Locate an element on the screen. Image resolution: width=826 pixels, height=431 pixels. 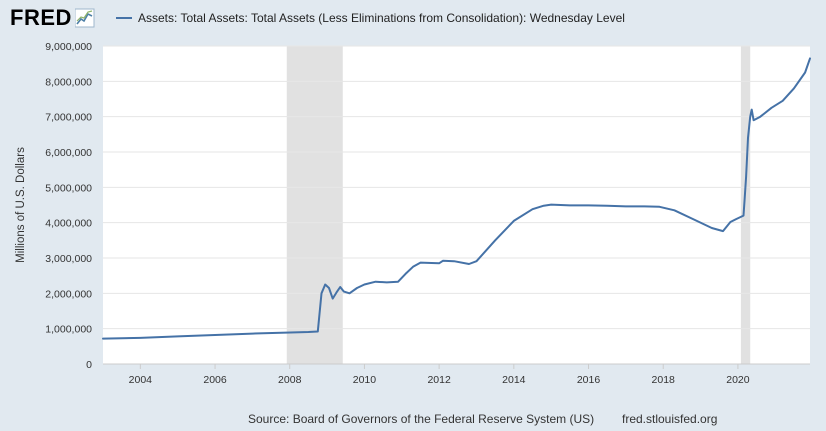
y-tick-label-3: 3,000,000 is located at coordinates (68, 259).